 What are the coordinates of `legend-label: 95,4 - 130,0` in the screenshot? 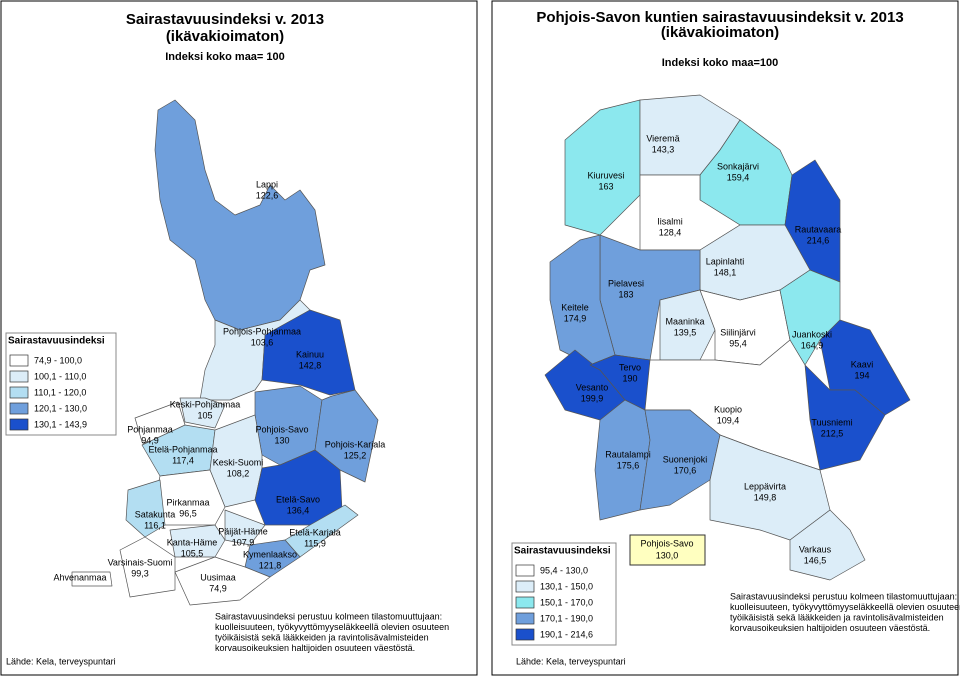 It's located at (564, 570).